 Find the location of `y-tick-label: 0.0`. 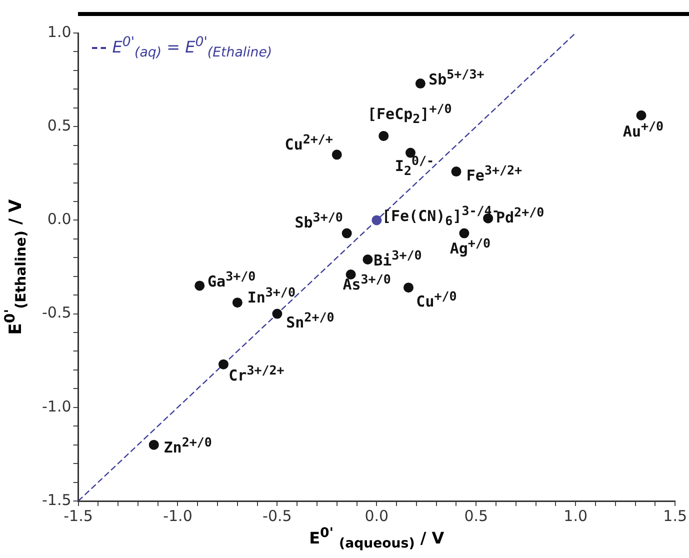

y-tick-label: 0.0 is located at coordinates (59, 219).